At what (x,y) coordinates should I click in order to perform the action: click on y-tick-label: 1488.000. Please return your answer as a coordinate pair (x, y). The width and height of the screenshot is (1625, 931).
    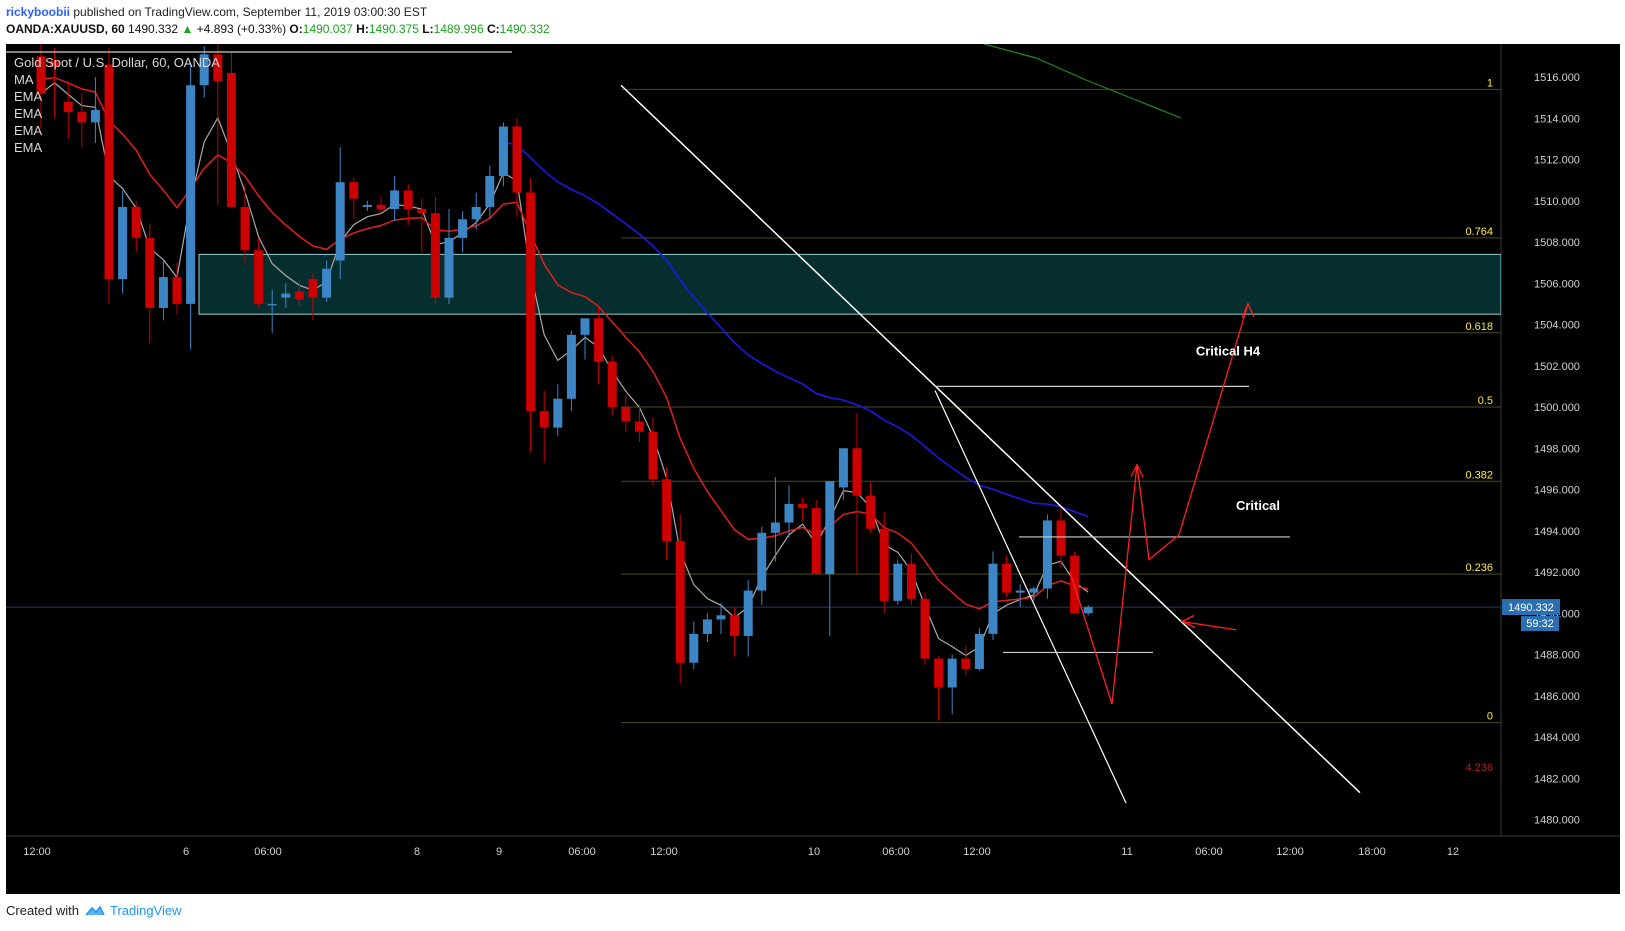
    Looking at the image, I should click on (1557, 656).